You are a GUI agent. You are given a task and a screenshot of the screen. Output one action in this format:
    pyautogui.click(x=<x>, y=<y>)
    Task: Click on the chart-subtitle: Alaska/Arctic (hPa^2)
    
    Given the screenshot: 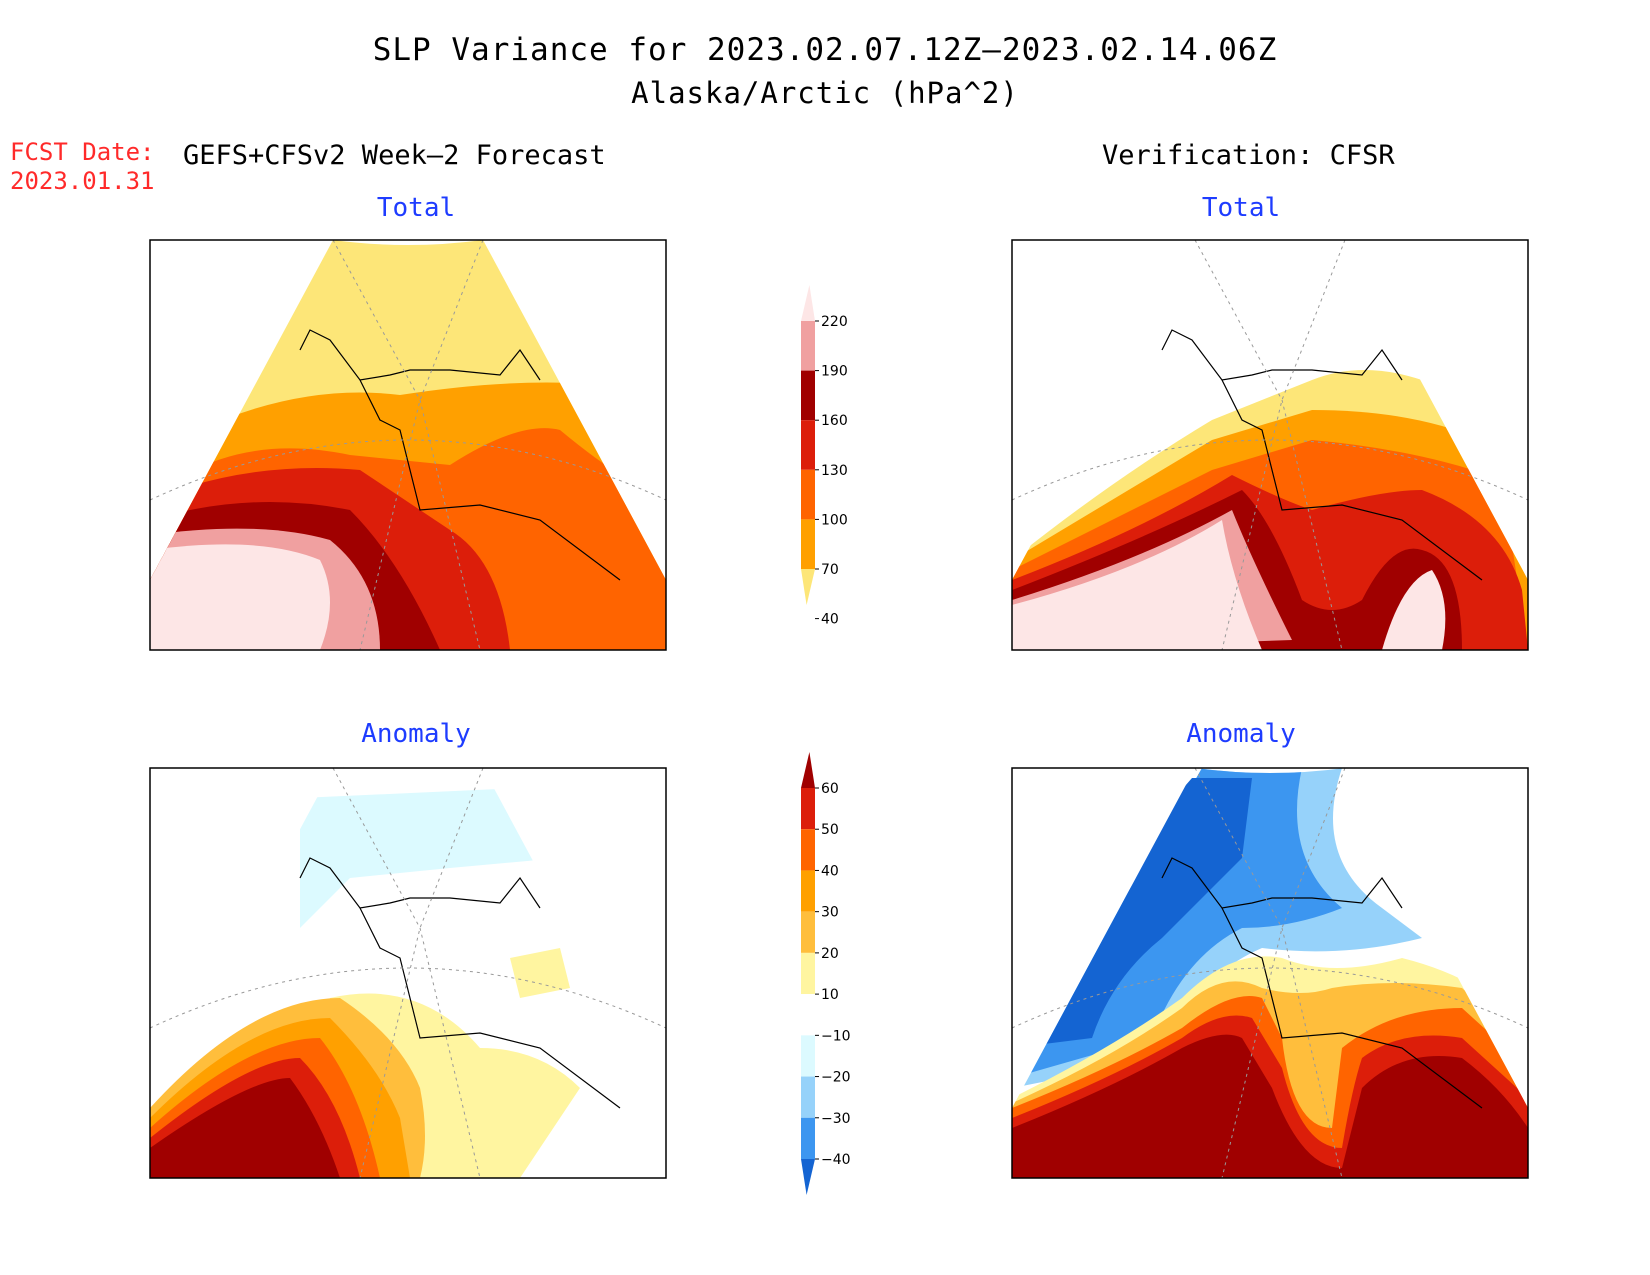 What is the action you would take?
    pyautogui.click(x=825, y=93)
    